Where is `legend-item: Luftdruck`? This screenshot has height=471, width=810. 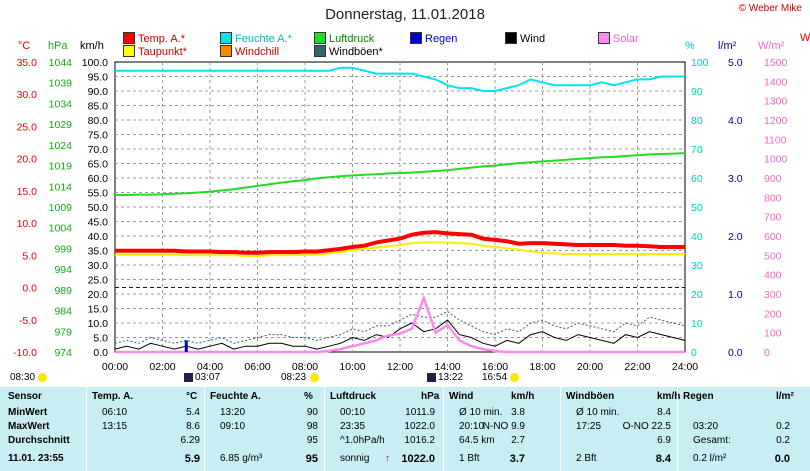
legend-item: Luftdruck is located at coordinates (344, 38).